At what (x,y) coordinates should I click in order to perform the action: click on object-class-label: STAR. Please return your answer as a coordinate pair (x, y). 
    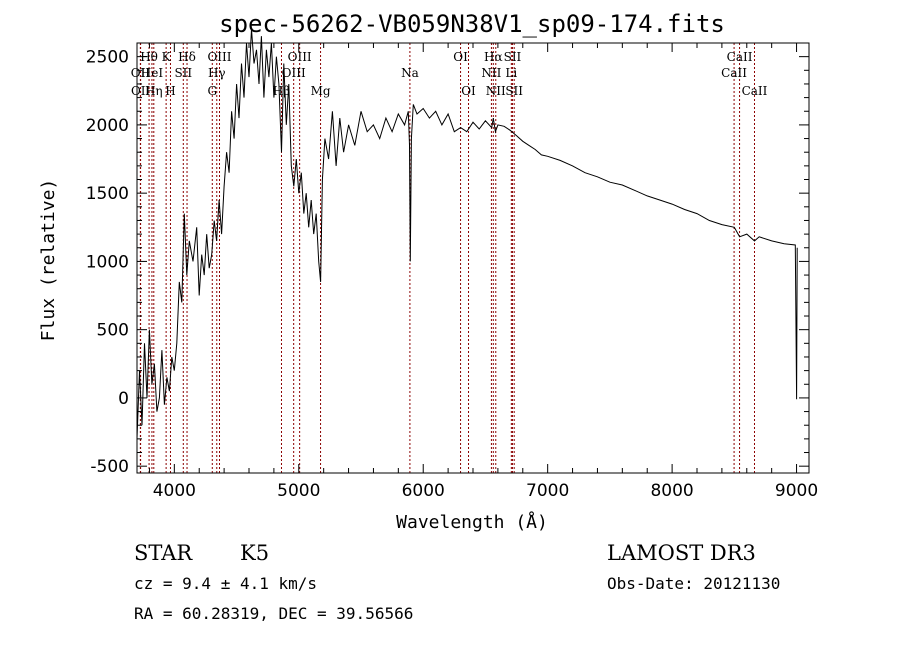
    Looking at the image, I should click on (163, 553).